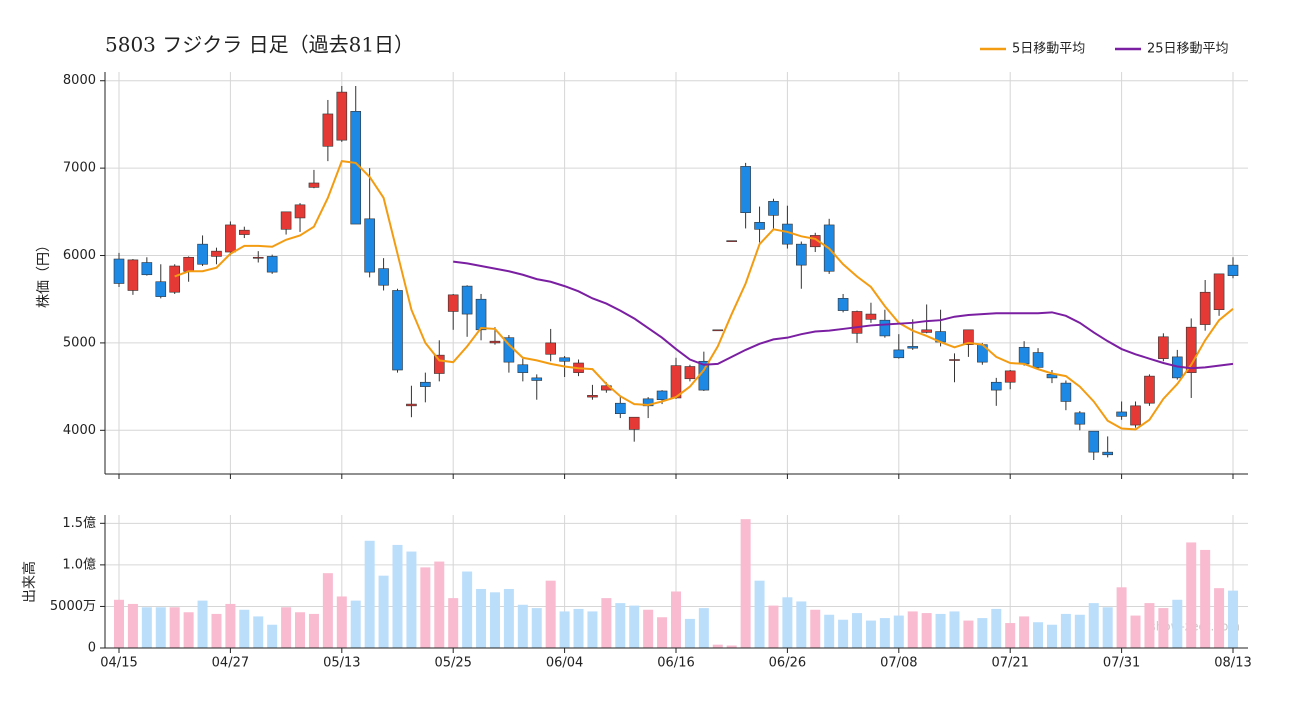  Describe the element at coordinates (230, 663) in the screenshot. I see `x-tick-label: 04/27` at that location.